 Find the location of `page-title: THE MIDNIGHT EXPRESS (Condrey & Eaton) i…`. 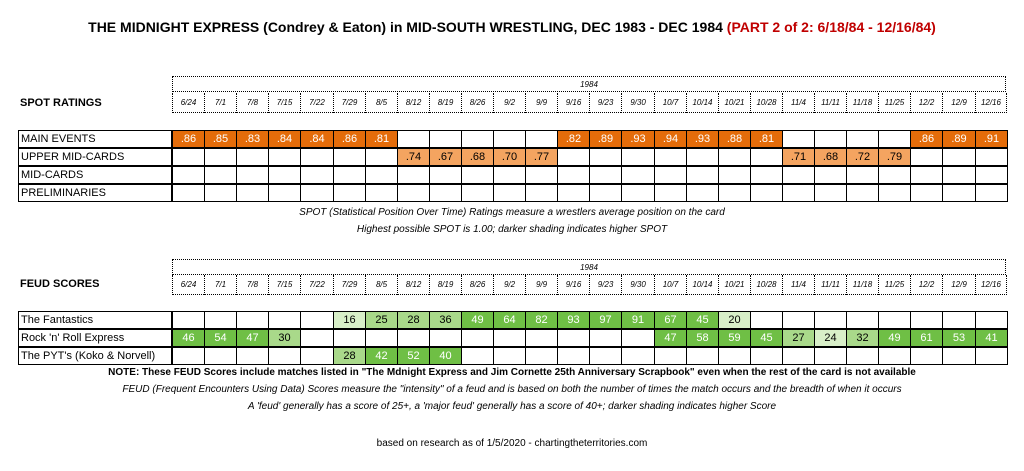

page-title: THE MIDNIGHT EXPRESS (Condrey & Eaton) i… is located at coordinates (512, 27).